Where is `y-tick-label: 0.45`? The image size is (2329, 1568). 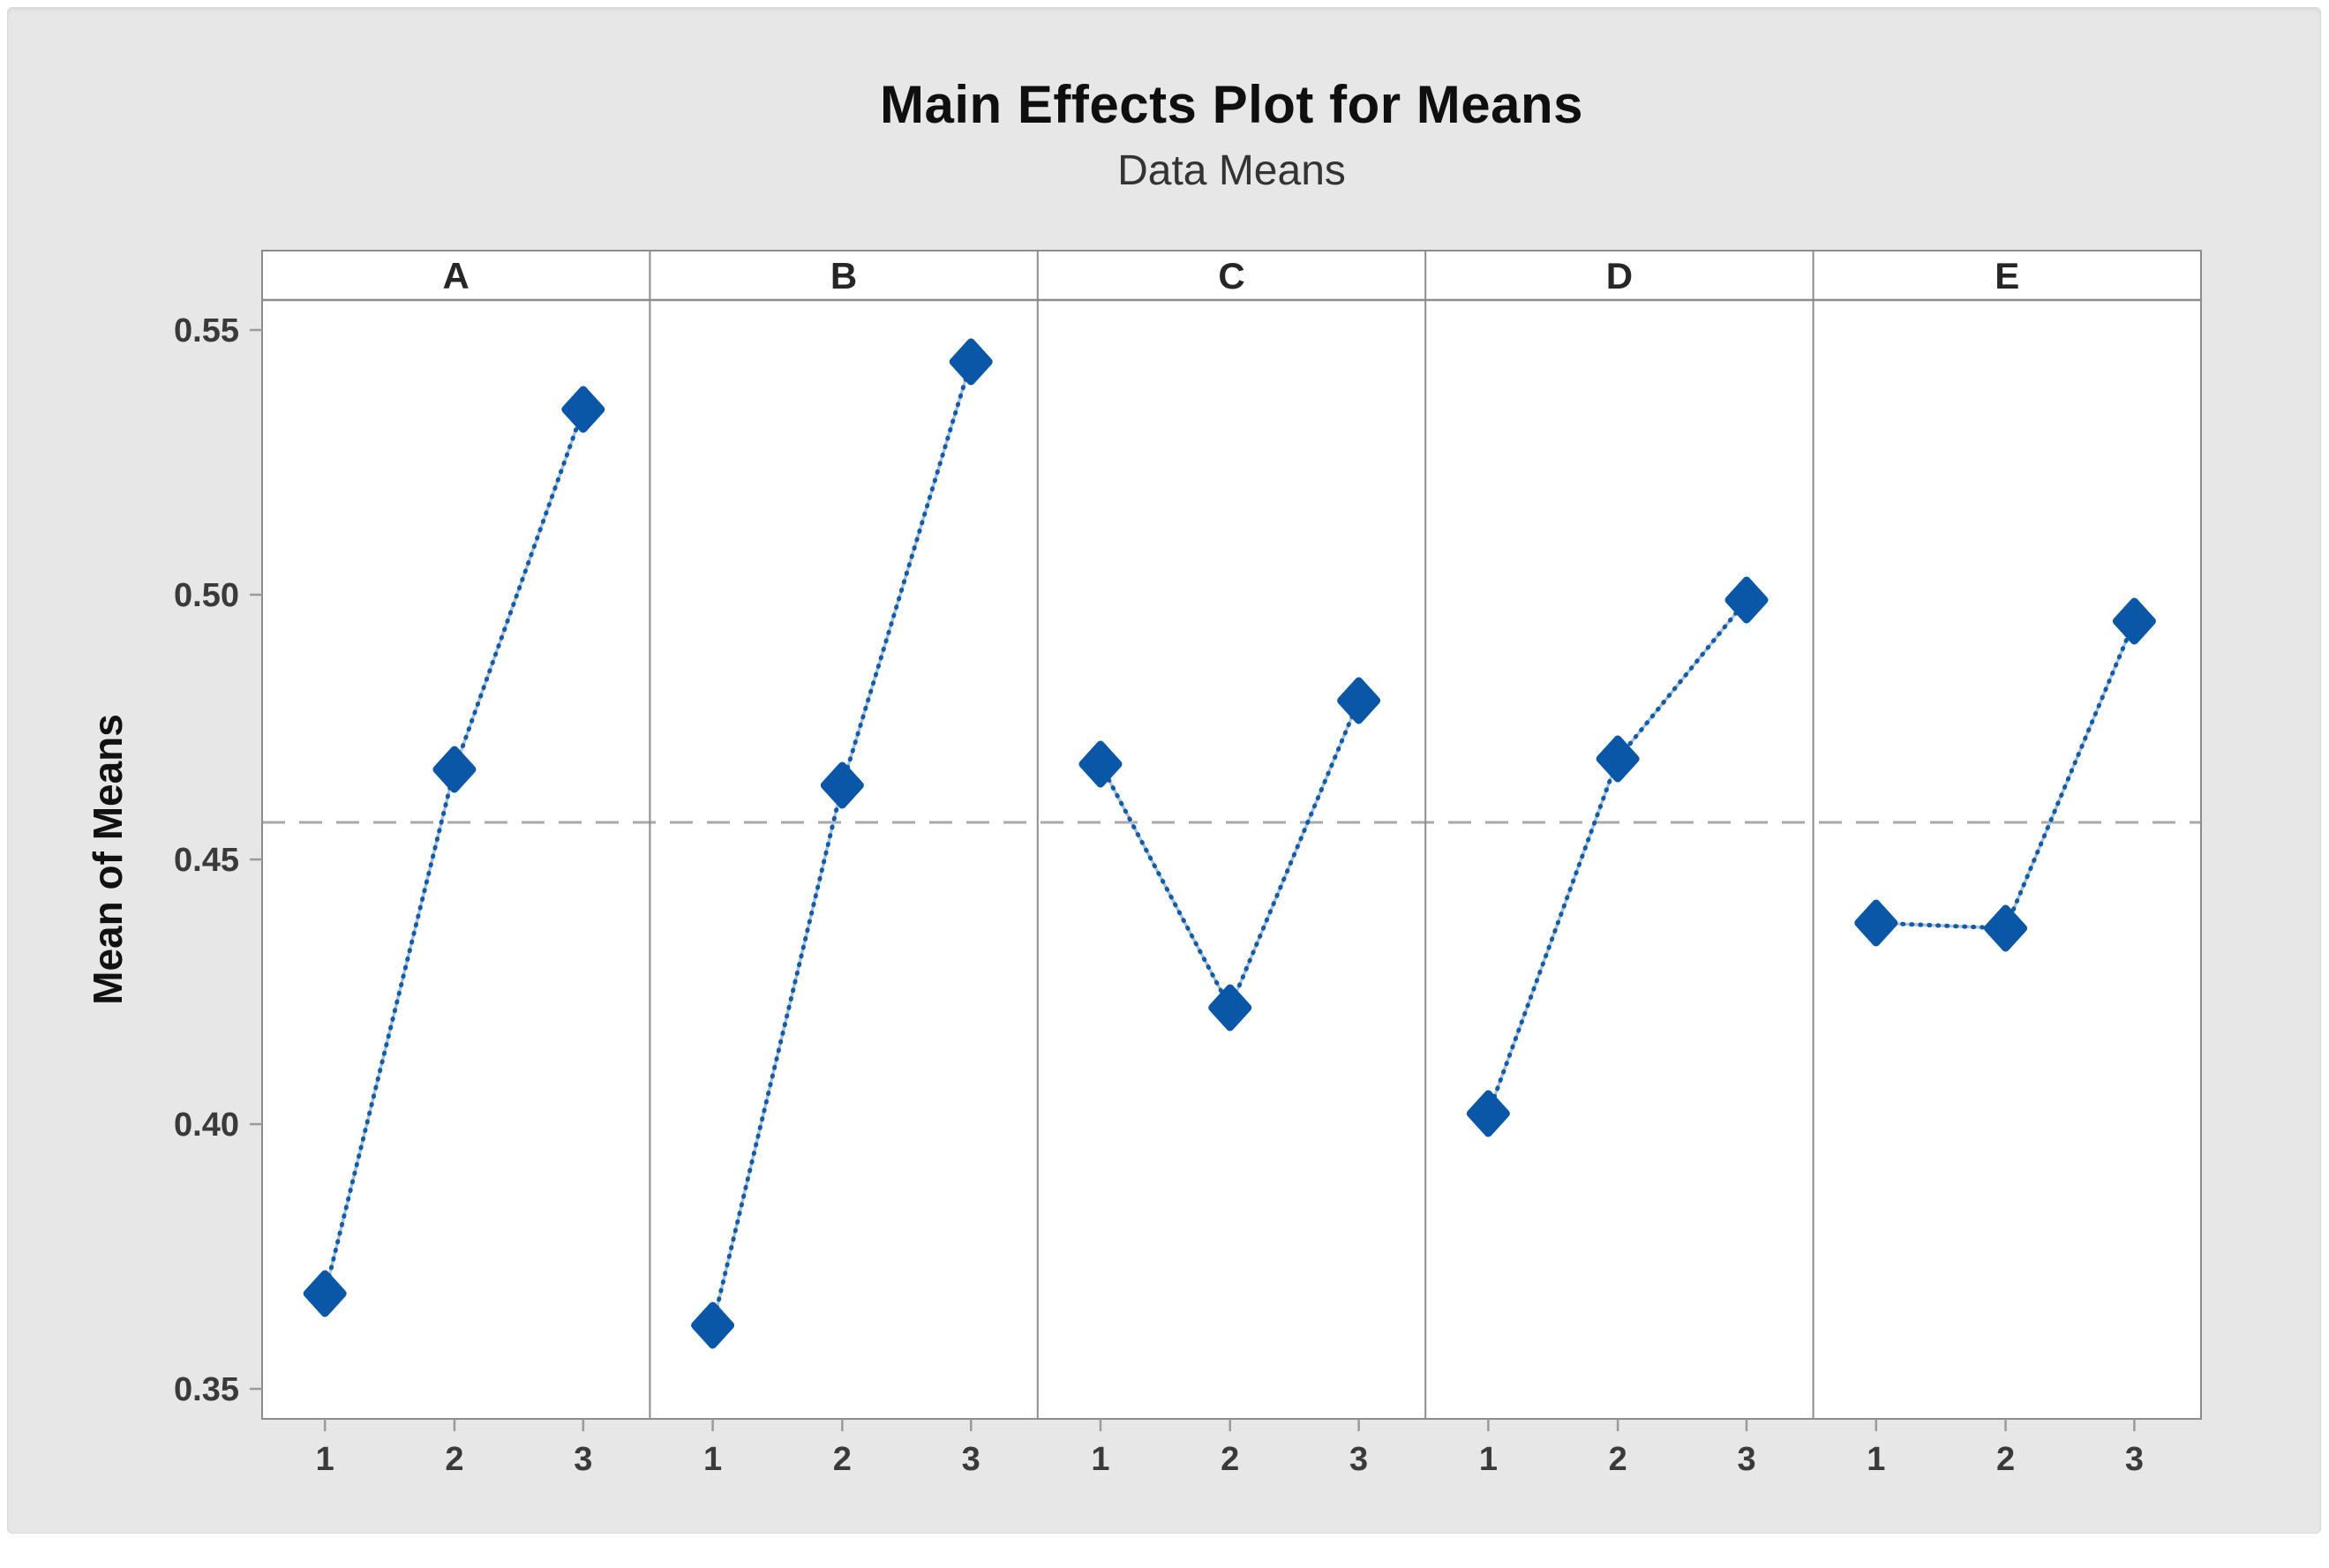 y-tick-label: 0.45 is located at coordinates (206, 860).